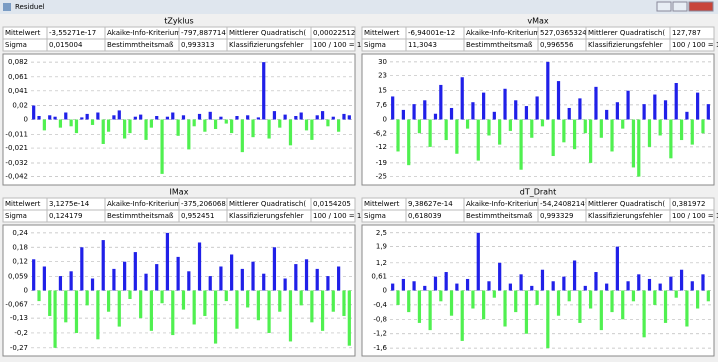 The width and height of the screenshot is (718, 362). I want to click on stats-text: 0,0154205, so click(332, 204).